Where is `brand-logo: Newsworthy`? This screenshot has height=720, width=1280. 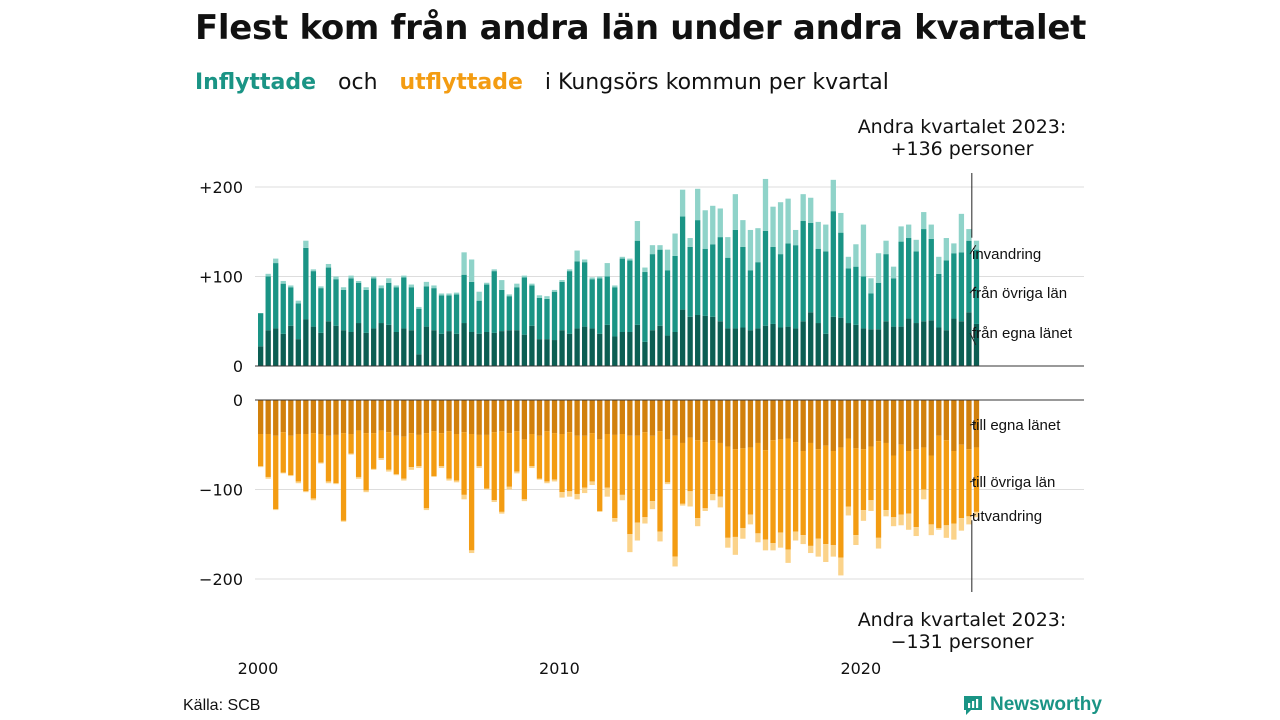
brand-logo: Newsworthy is located at coordinates (1032, 705).